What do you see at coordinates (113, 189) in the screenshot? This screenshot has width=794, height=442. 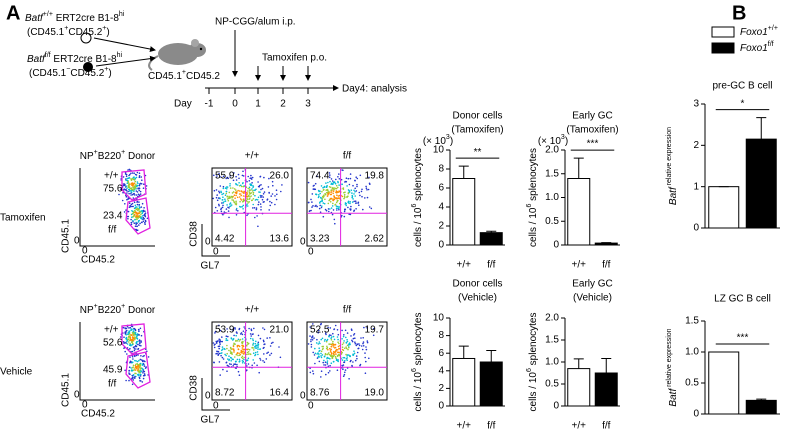 I see `gate-percent: 75.6` at bounding box center [113, 189].